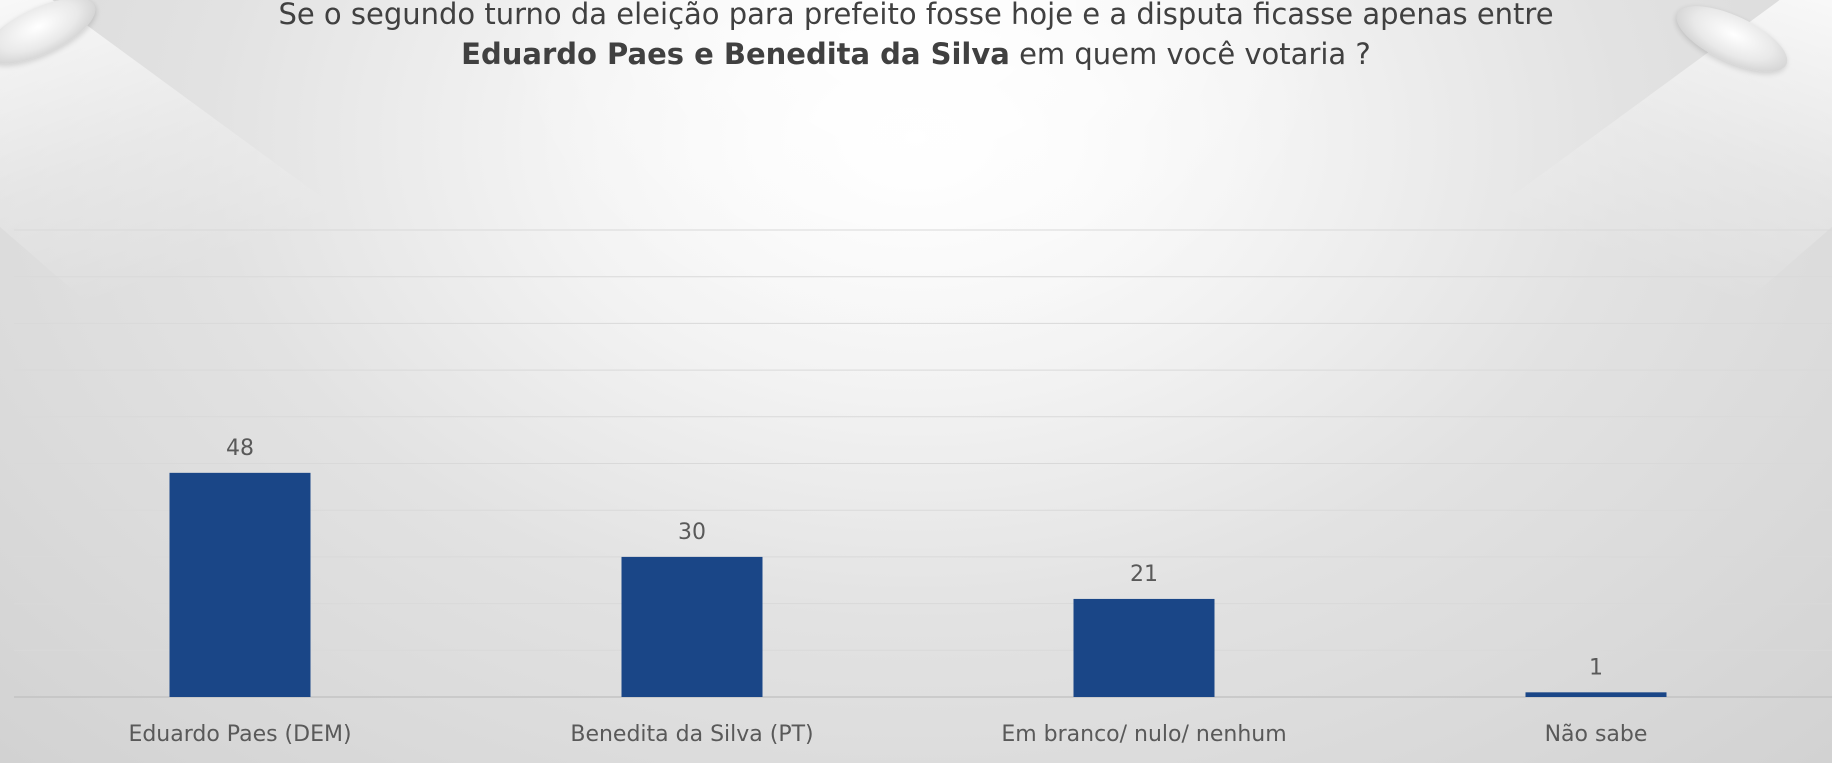 This screenshot has height=763, width=1832. What do you see at coordinates (239, 734) in the screenshot?
I see `category-label: Eduardo Paes (DEM)` at bounding box center [239, 734].